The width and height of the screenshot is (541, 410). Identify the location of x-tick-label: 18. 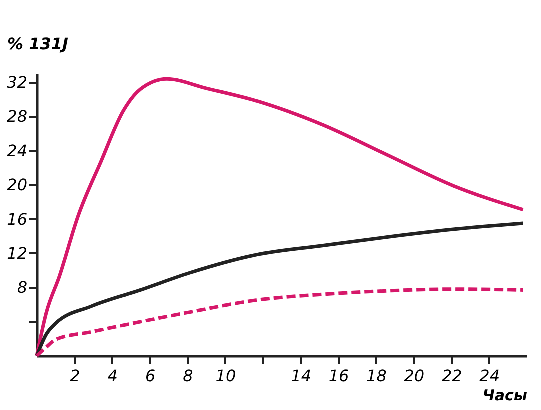
(376, 376).